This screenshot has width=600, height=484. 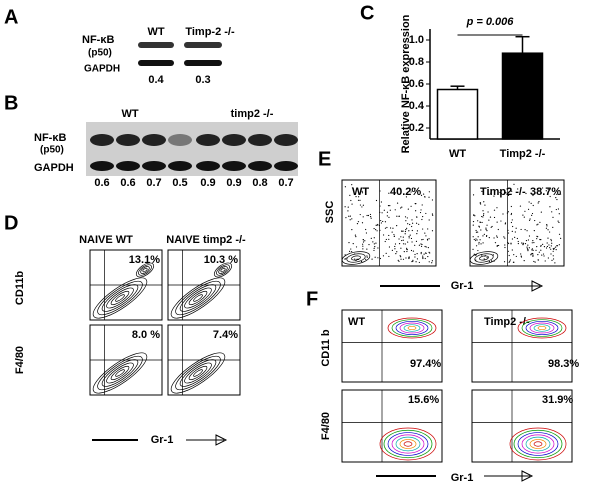 I want to click on percent: 31.9%, so click(x=557, y=400).